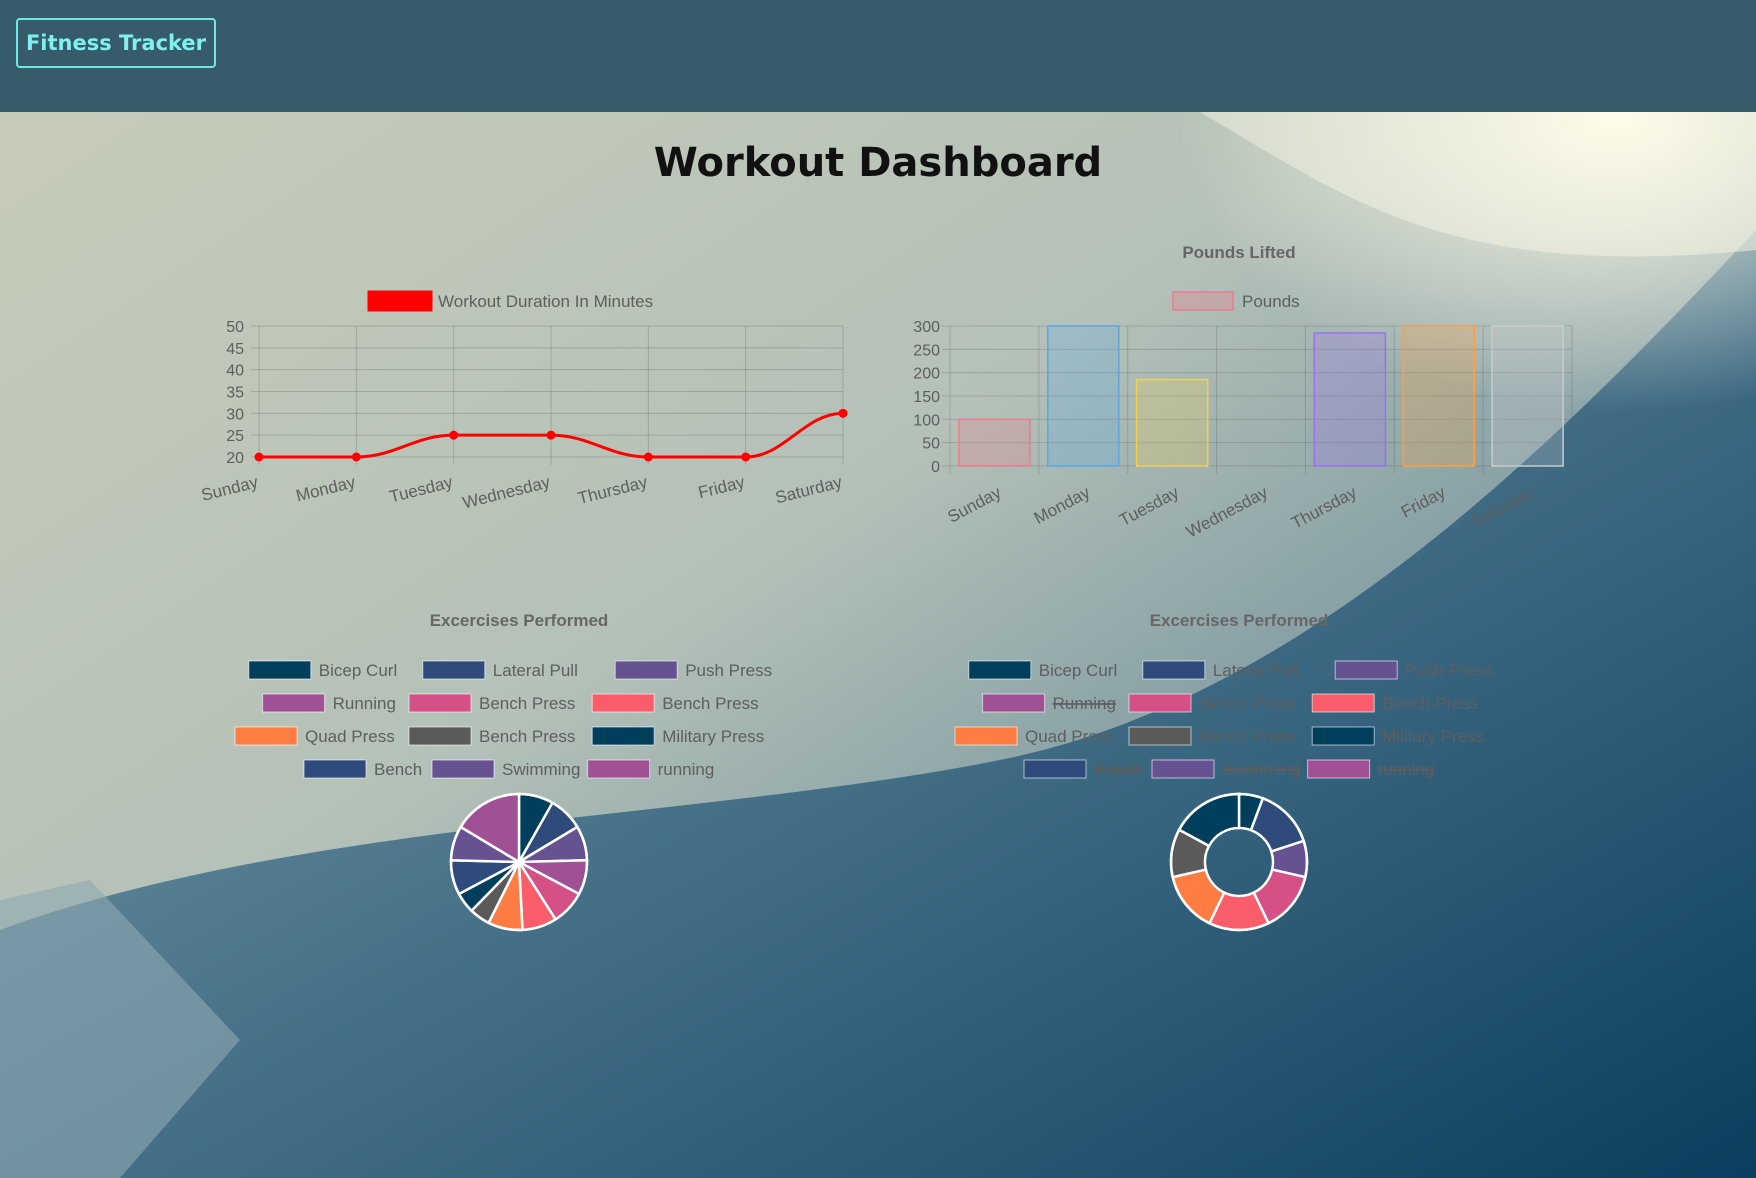 This screenshot has height=1178, width=1756. What do you see at coordinates (1236, 301) in the screenshot?
I see `bar-legend: Pounds` at bounding box center [1236, 301].